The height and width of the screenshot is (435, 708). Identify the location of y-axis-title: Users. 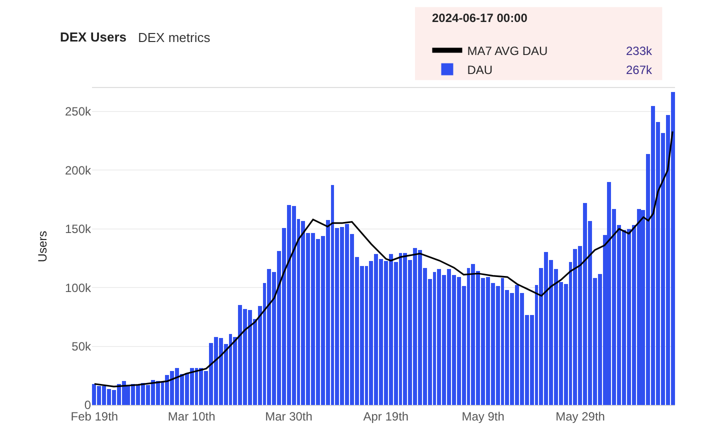
(42, 246).